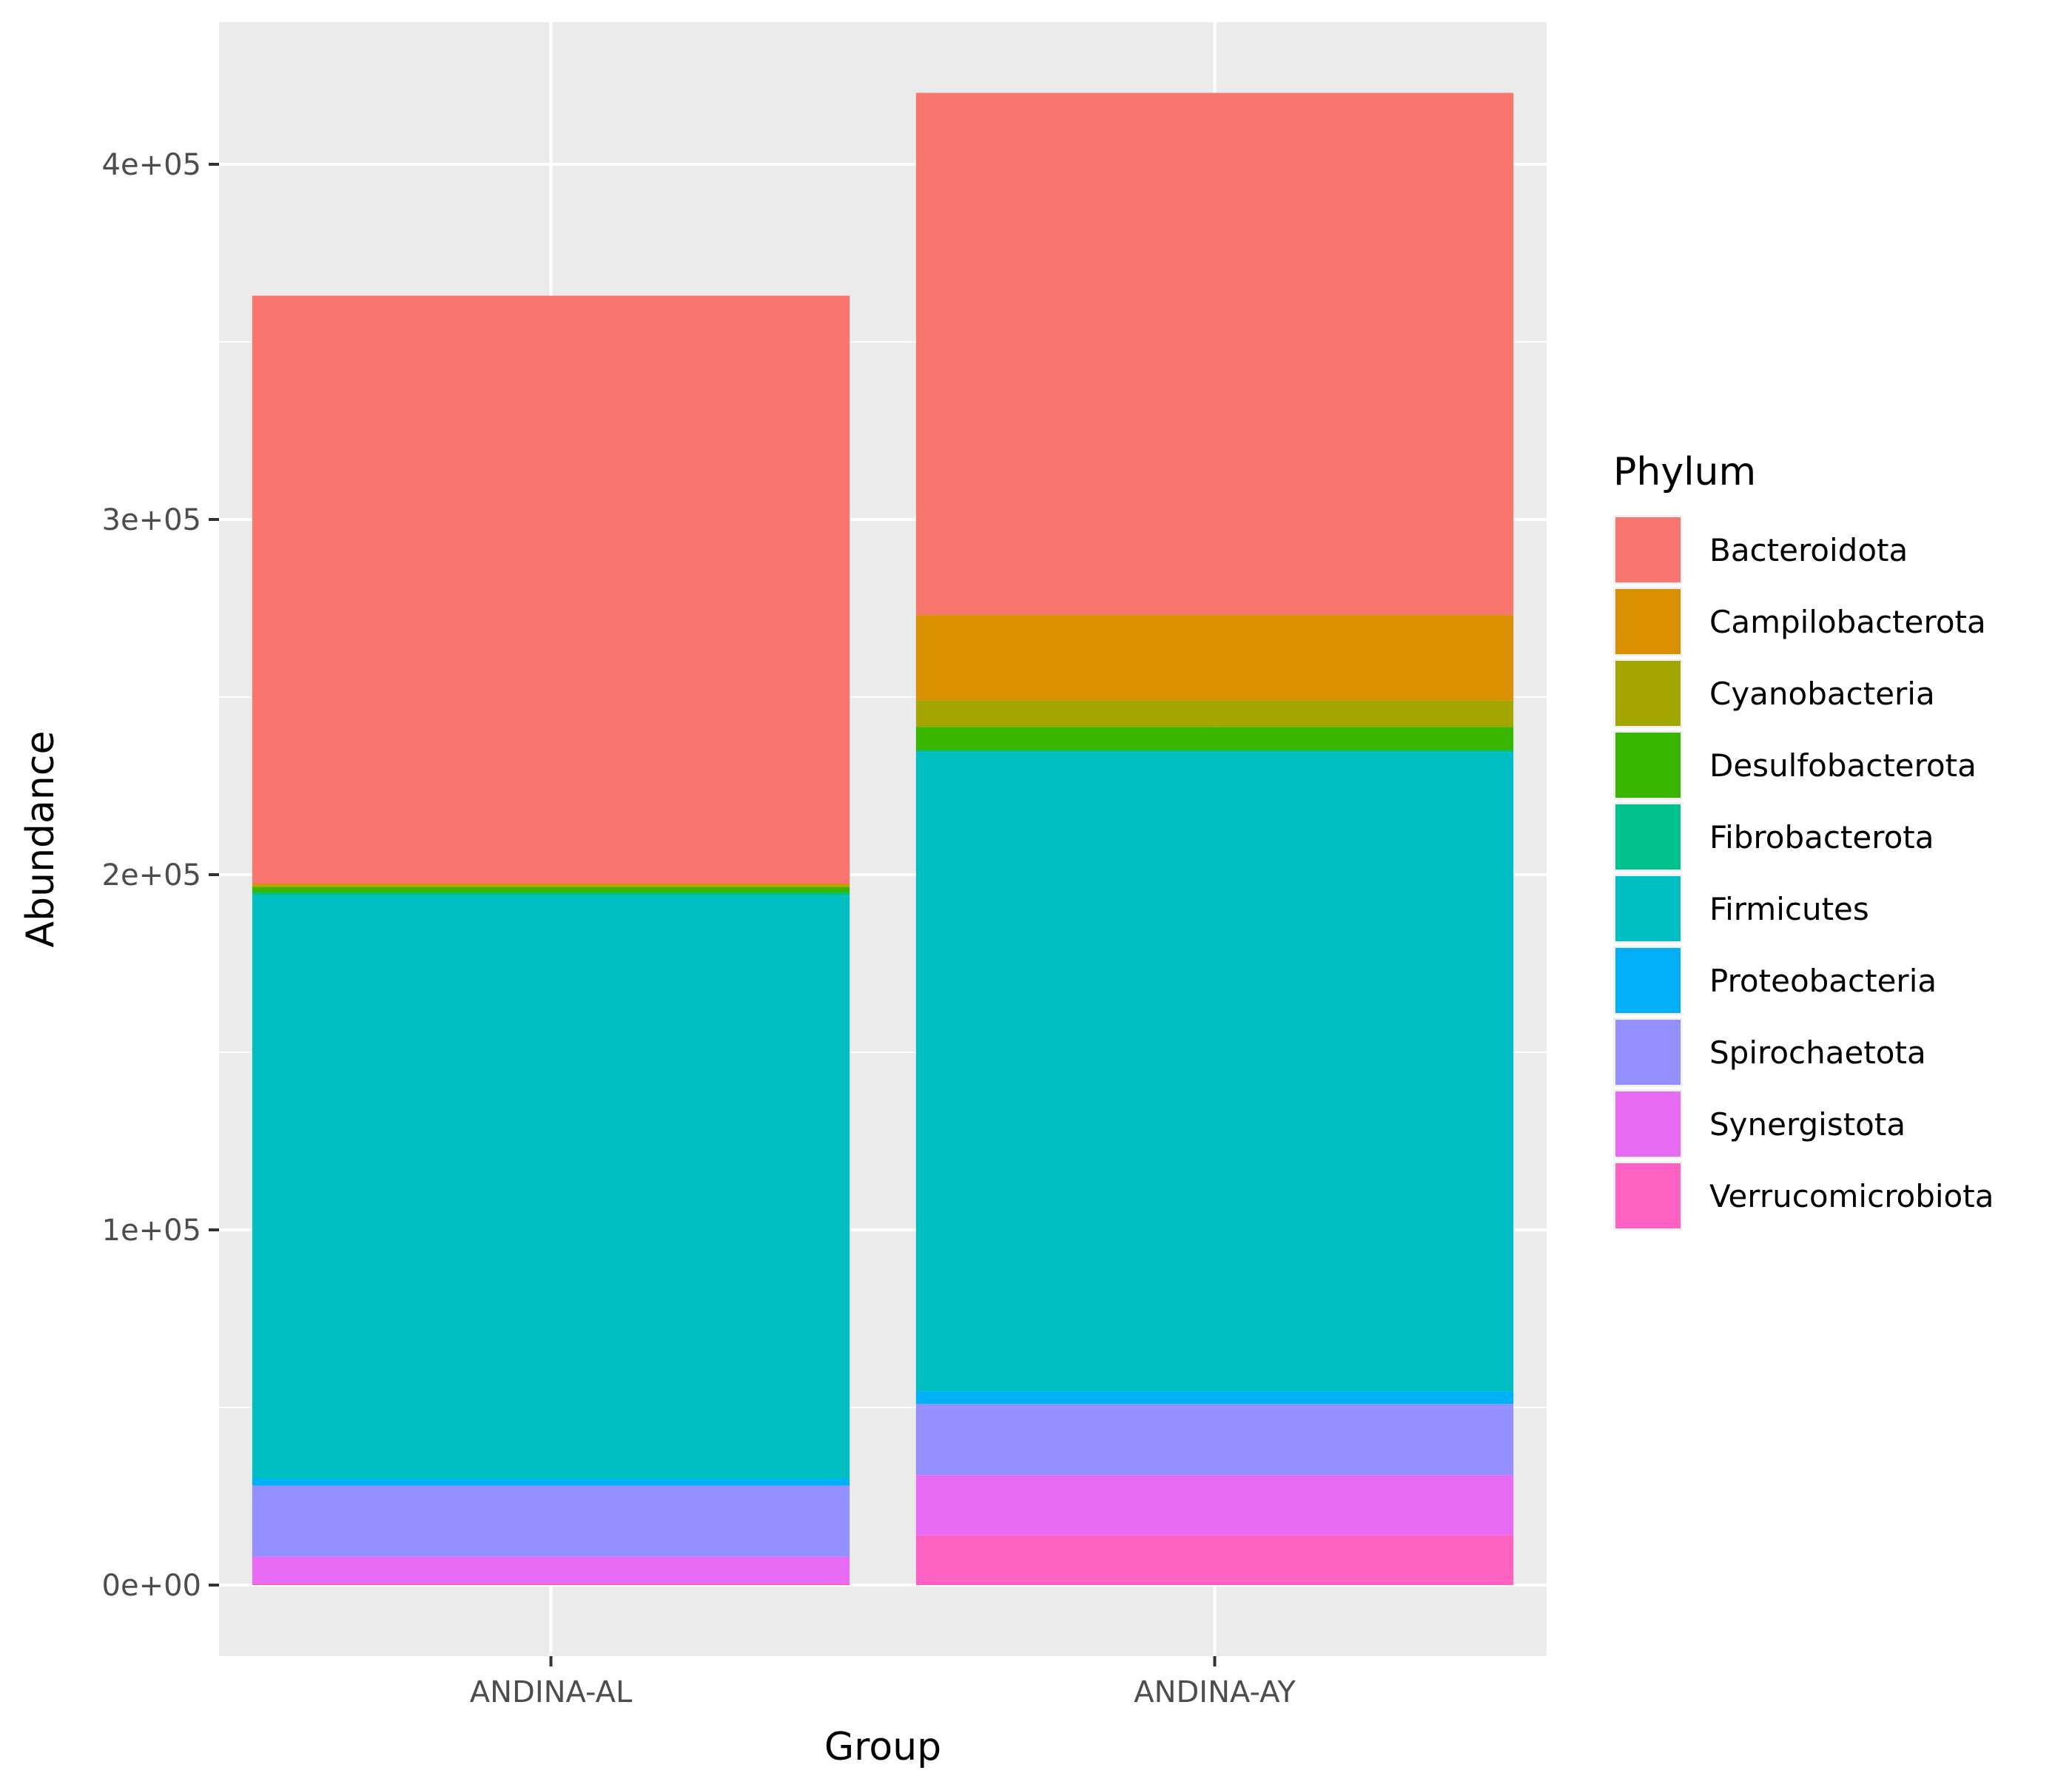 The image size is (2072, 1776). I want to click on bar-segment-proteobacteria-andina-al, so click(551, 1482).